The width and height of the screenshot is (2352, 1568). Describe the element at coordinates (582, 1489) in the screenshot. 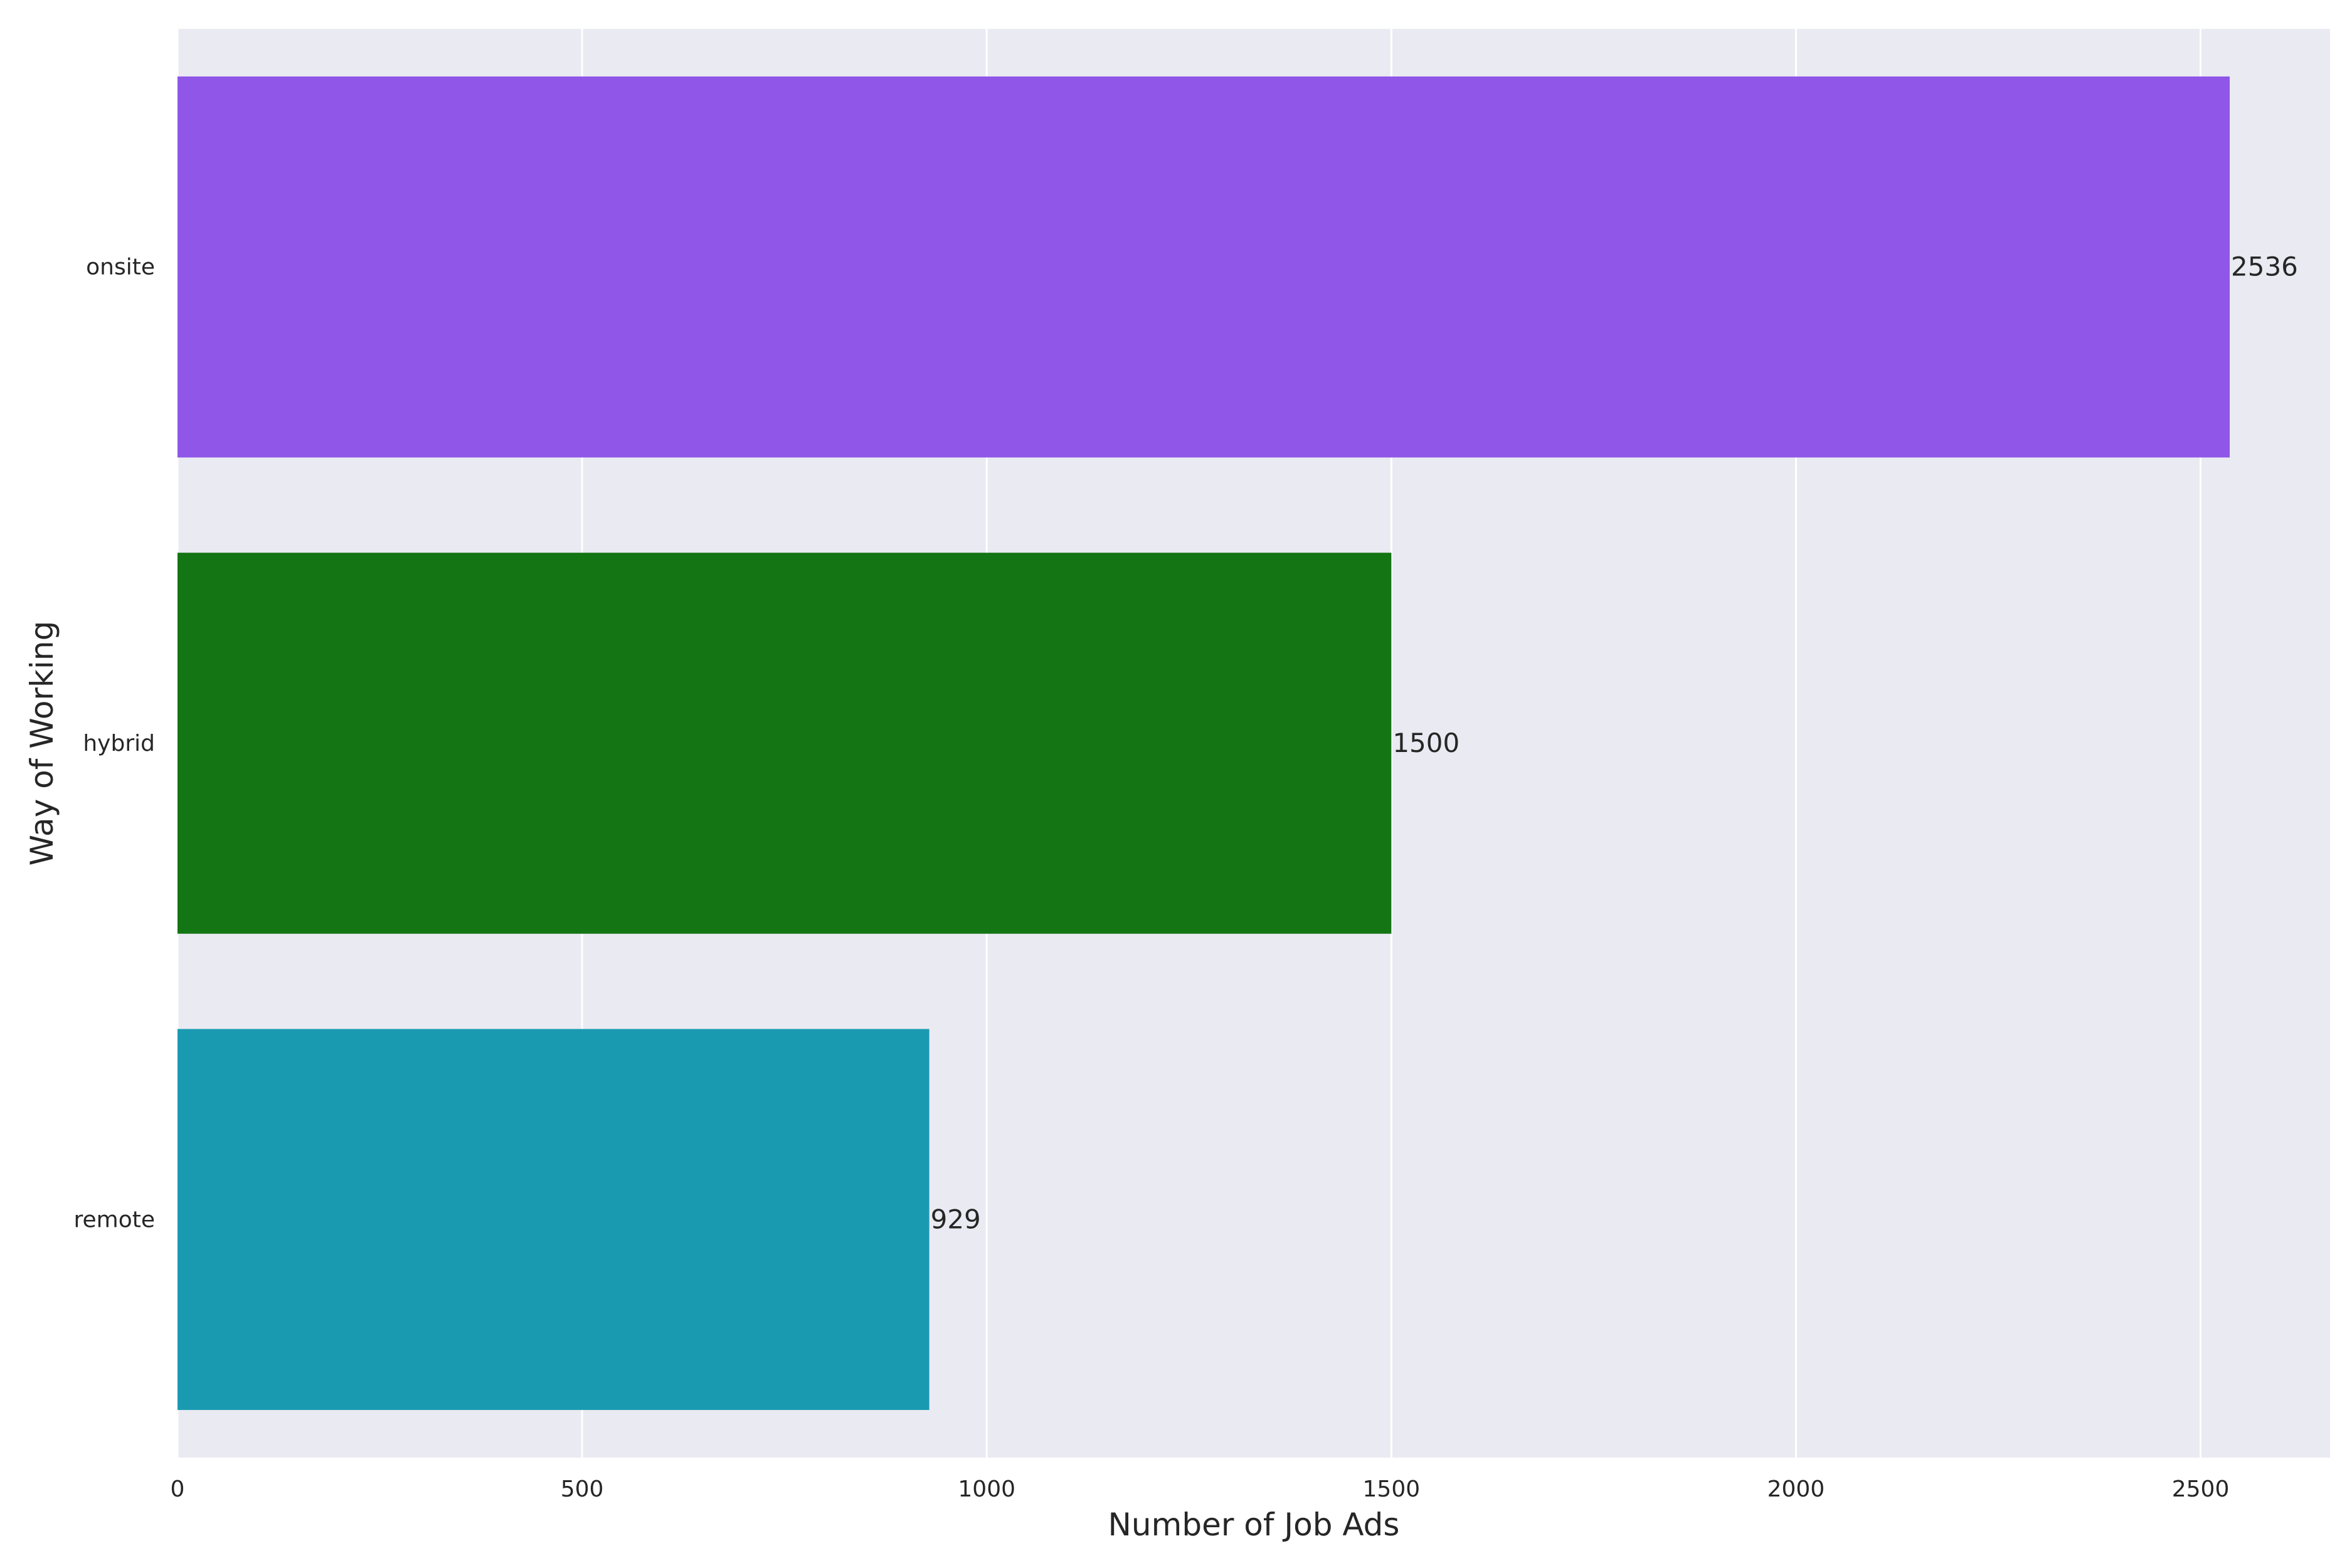

I see `x-tick-label: 500` at that location.